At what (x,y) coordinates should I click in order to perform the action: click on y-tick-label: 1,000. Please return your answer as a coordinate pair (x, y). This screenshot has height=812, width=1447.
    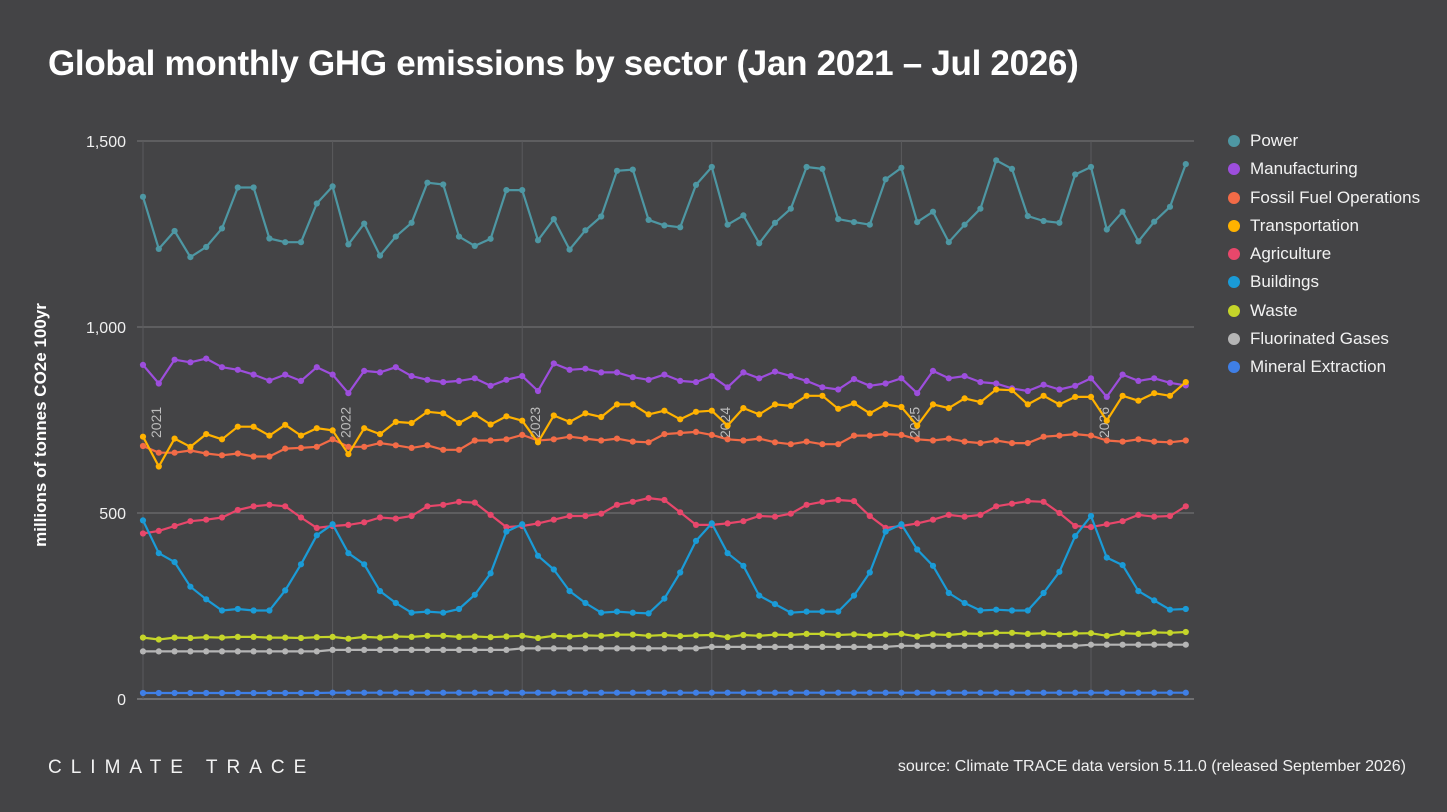
    Looking at the image, I should click on (106, 328).